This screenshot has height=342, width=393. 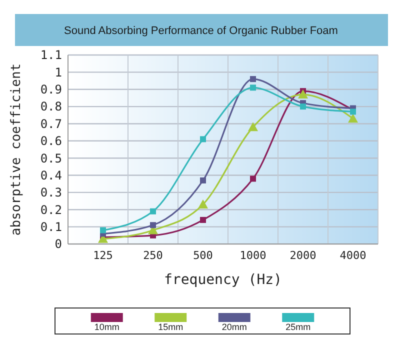 What do you see at coordinates (303, 255) in the screenshot?
I see `x-tick-label: 2000` at bounding box center [303, 255].